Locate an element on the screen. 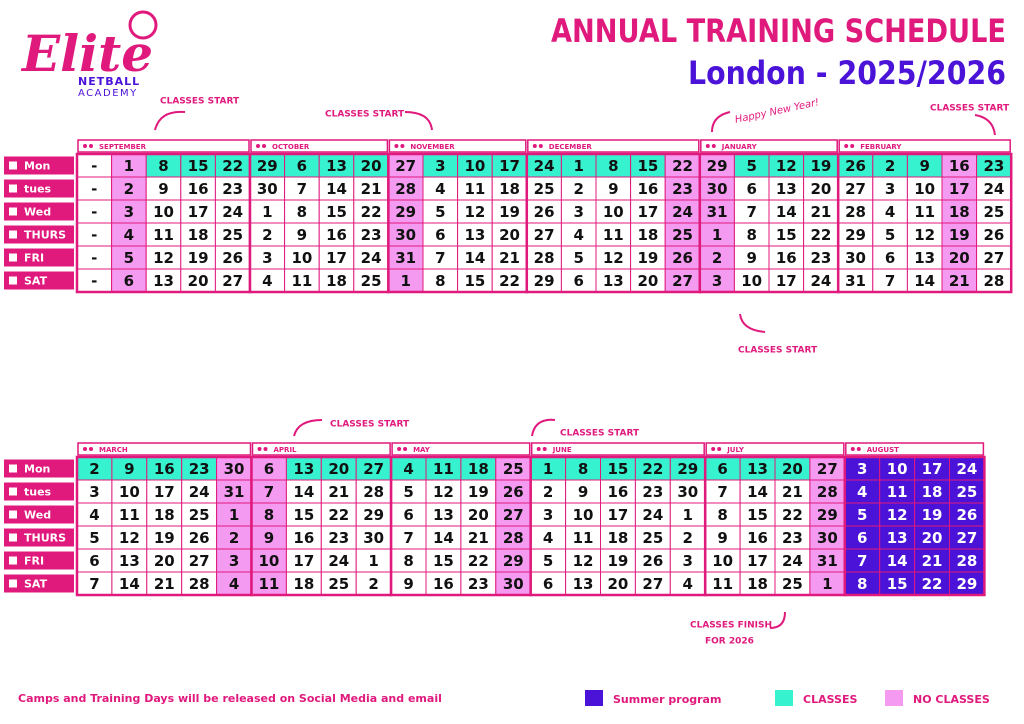 The width and height of the screenshot is (1024, 724). month-name: NOVEMBER is located at coordinates (432, 147).